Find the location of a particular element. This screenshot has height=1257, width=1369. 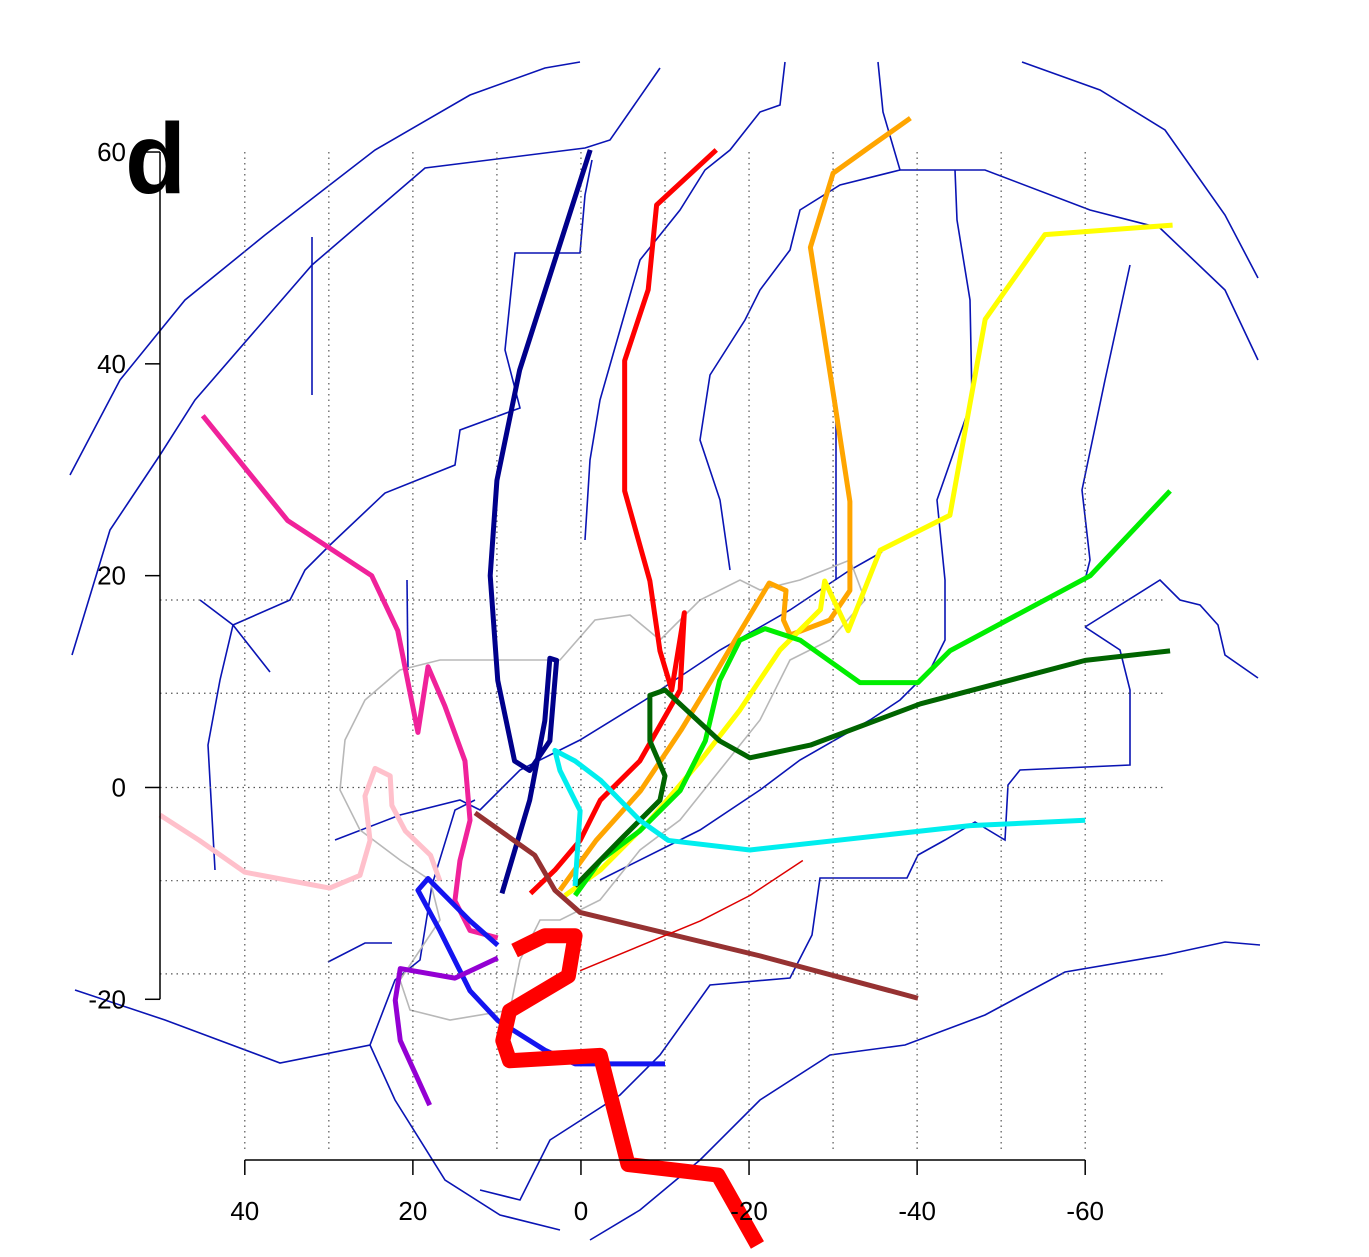

y-tick-label: 60 is located at coordinates (111, 152).